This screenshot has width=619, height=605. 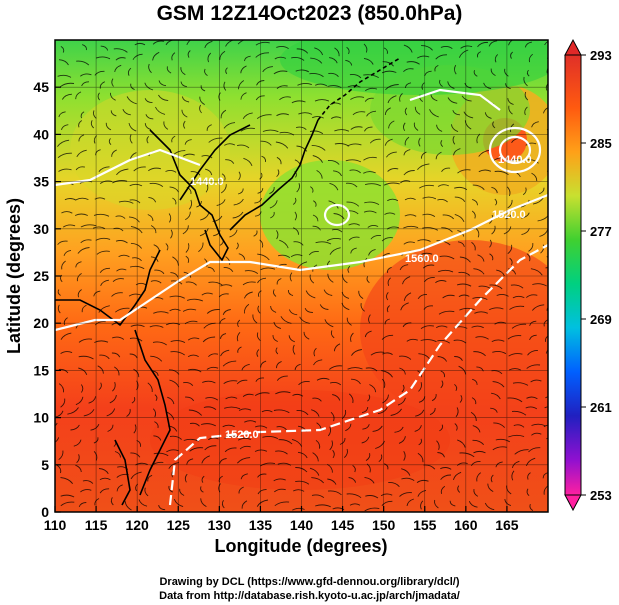 I want to click on x-tick-label: 135, so click(x=261, y=525).